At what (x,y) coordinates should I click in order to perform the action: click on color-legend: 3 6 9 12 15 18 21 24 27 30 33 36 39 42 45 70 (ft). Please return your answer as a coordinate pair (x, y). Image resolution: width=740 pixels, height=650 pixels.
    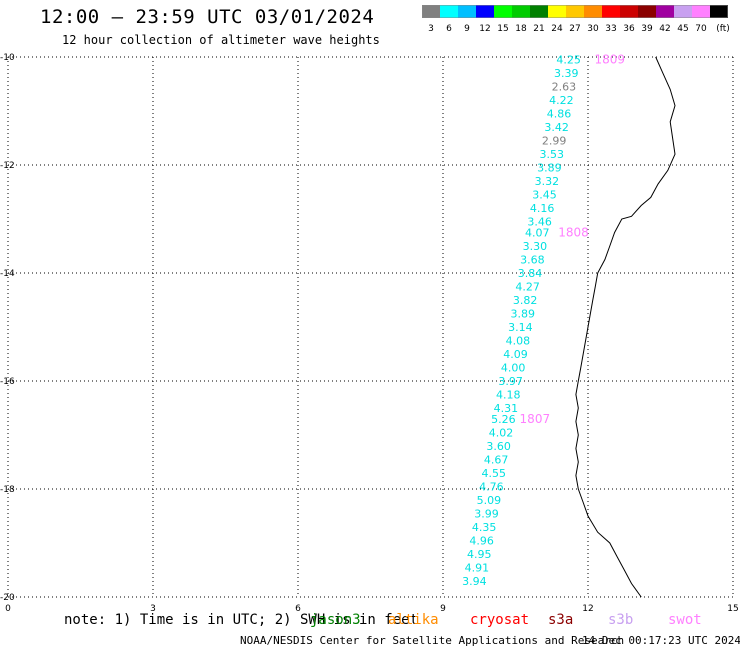
    Looking at the image, I should click on (576, 19).